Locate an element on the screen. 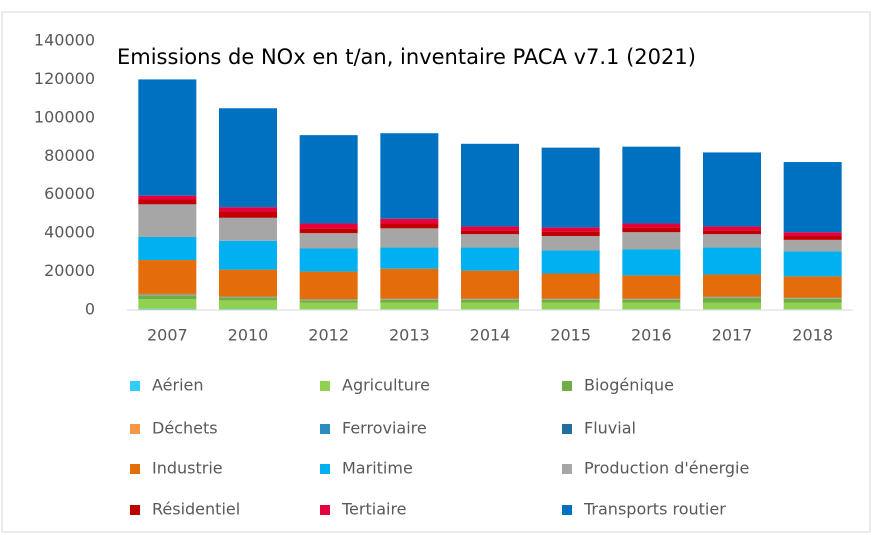 The height and width of the screenshot is (535, 876). x-tick-label: 2018 is located at coordinates (812, 335).